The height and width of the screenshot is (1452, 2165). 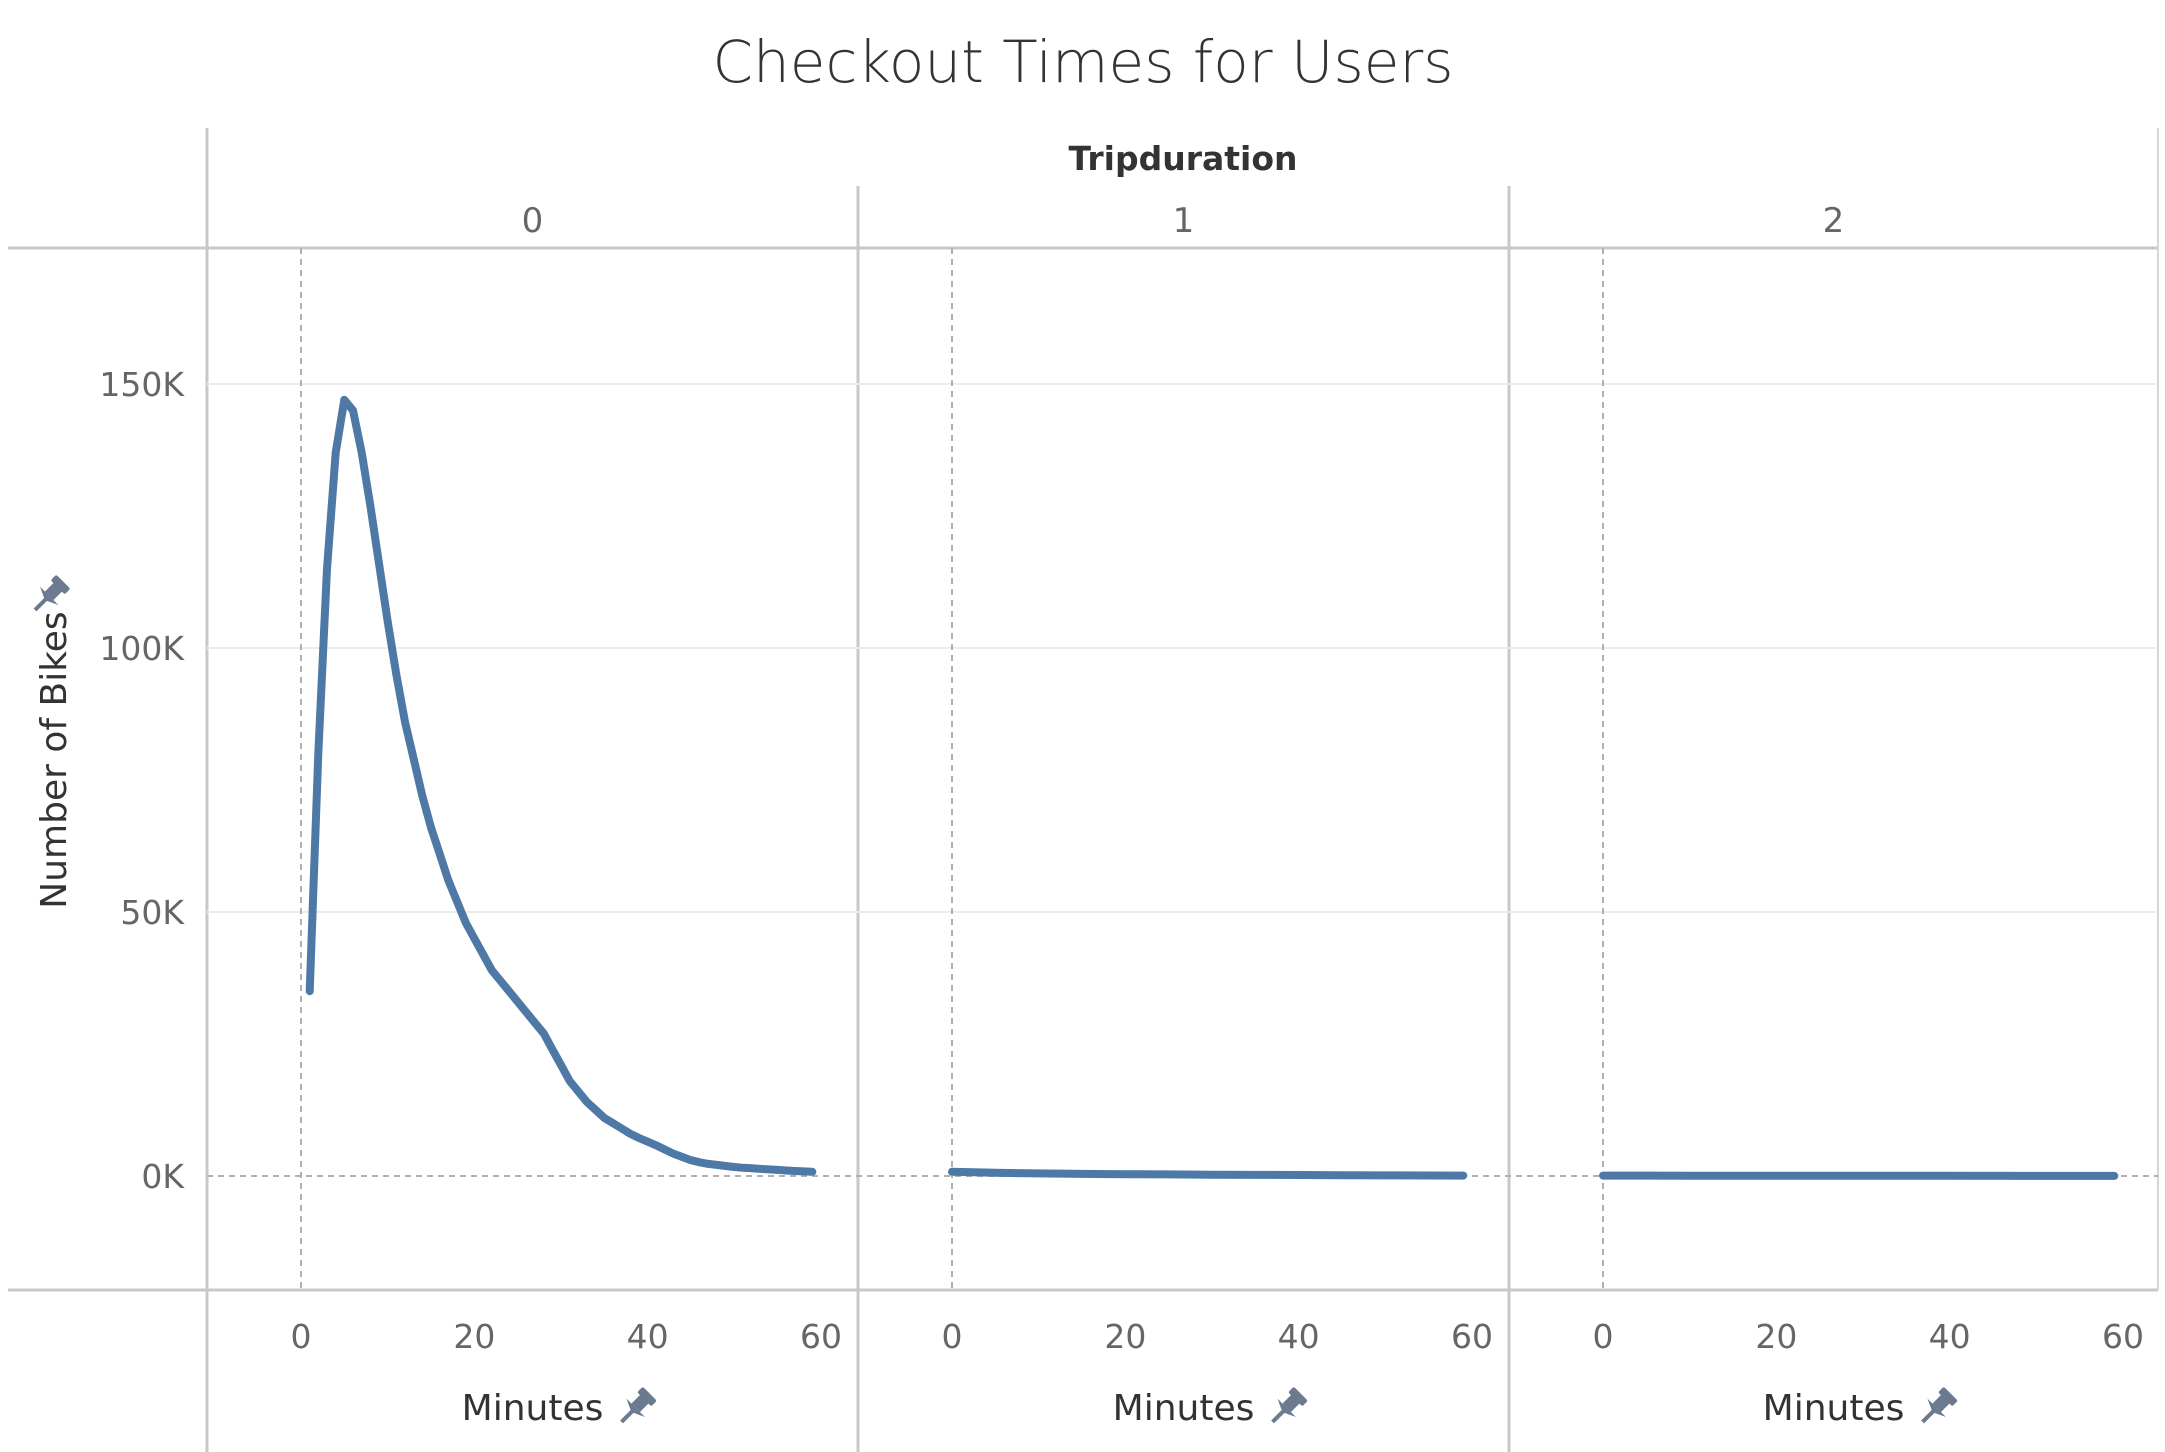 What do you see at coordinates (142, 780) in the screenshot?
I see `y-axis-tick-labels: 150K 100K 50K 0K` at bounding box center [142, 780].